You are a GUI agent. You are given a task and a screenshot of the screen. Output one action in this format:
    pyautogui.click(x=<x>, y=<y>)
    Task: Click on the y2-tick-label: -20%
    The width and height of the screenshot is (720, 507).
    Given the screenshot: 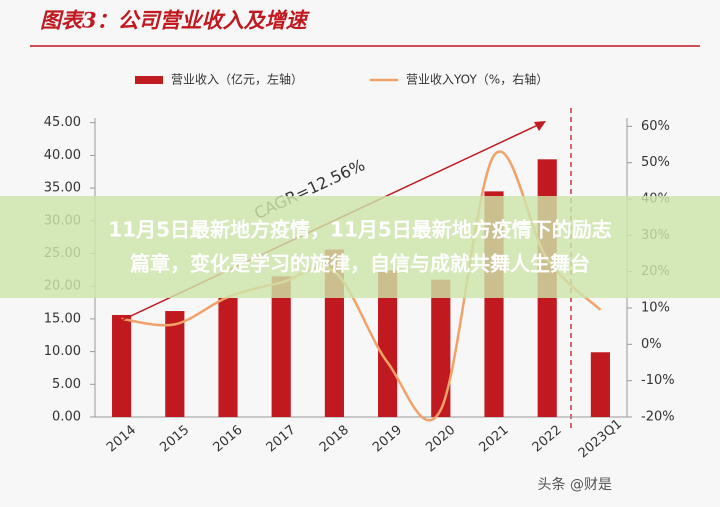 What is the action you would take?
    pyautogui.click(x=658, y=417)
    